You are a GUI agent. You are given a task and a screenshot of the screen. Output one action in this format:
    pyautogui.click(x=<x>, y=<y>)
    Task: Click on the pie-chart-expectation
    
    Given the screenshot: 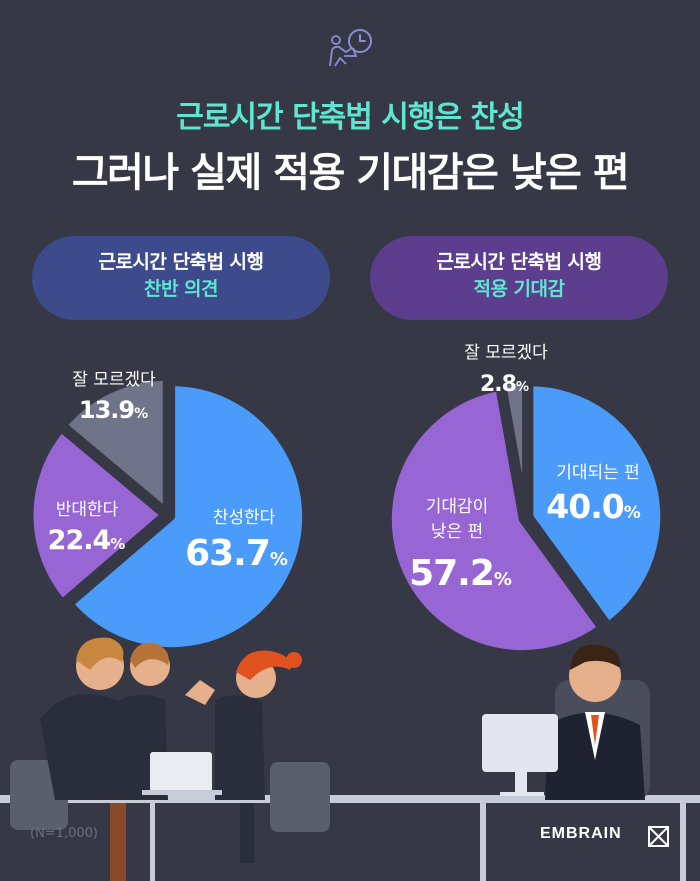 What is the action you would take?
    pyautogui.click(x=526, y=517)
    